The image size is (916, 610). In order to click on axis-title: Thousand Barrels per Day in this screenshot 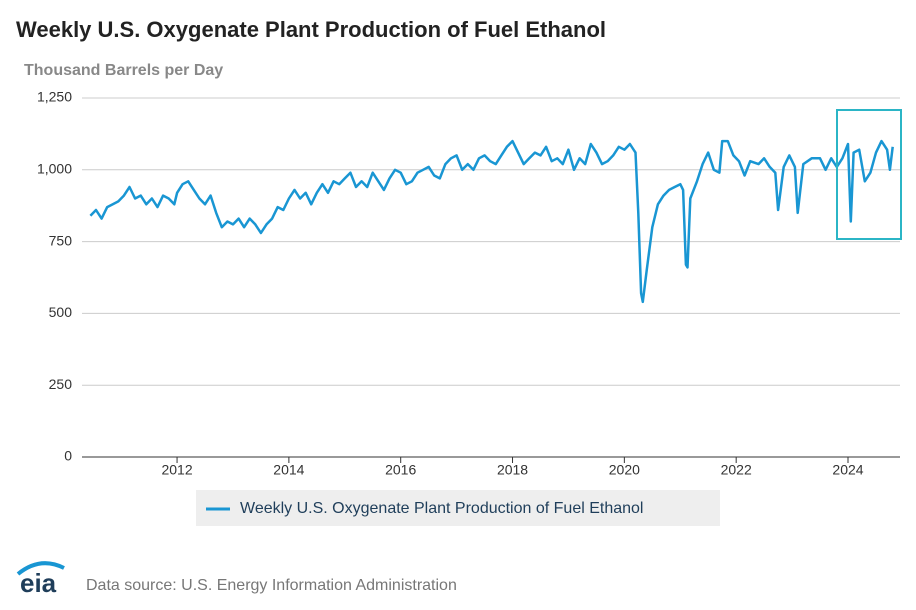, I will do `click(123, 70)`.